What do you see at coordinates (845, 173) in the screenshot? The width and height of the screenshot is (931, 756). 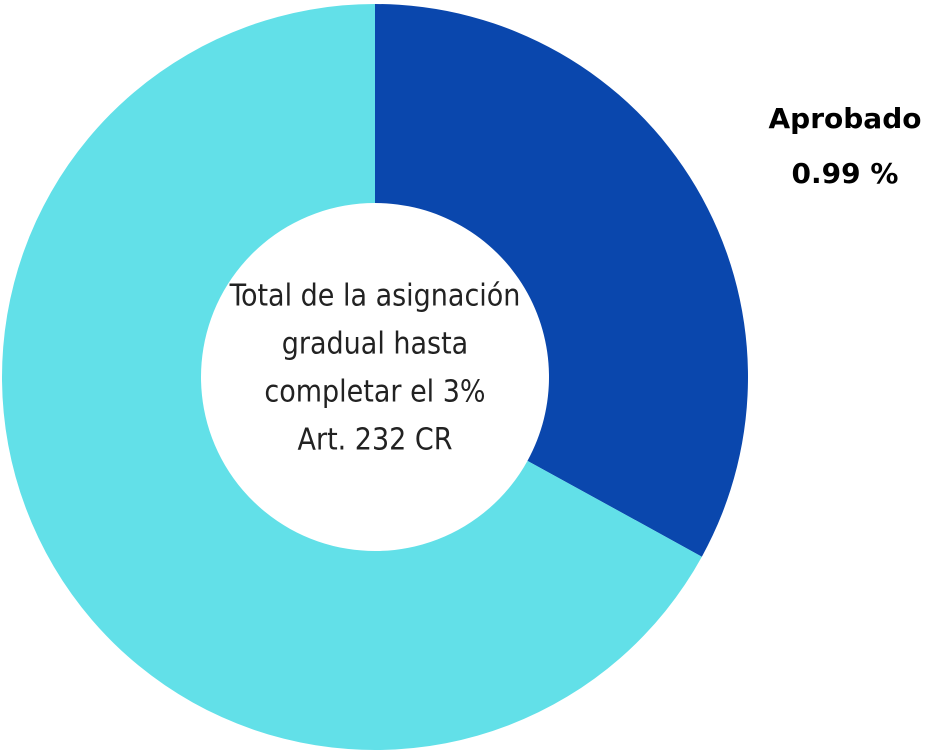 I see `segment-value-label: 0.99 %` at bounding box center [845, 173].